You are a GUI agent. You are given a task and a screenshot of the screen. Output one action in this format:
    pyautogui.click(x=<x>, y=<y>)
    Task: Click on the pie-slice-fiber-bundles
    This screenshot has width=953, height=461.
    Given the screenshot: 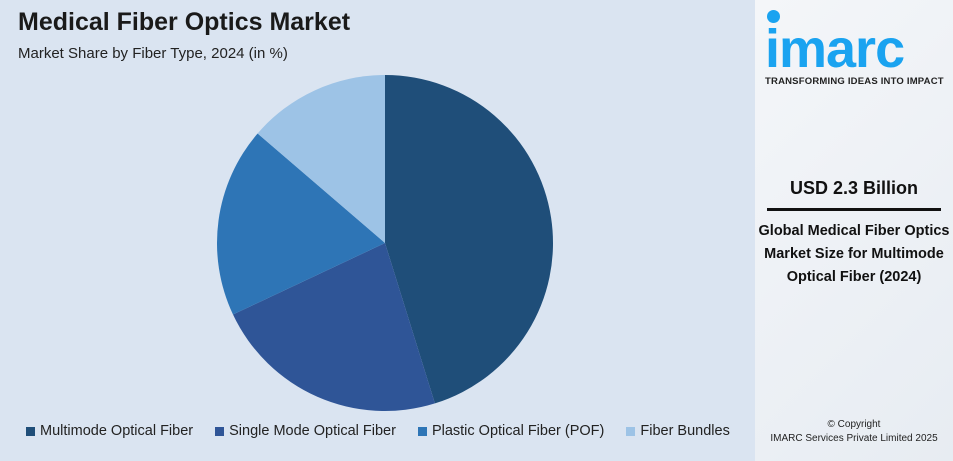 What is the action you would take?
    pyautogui.click(x=321, y=159)
    